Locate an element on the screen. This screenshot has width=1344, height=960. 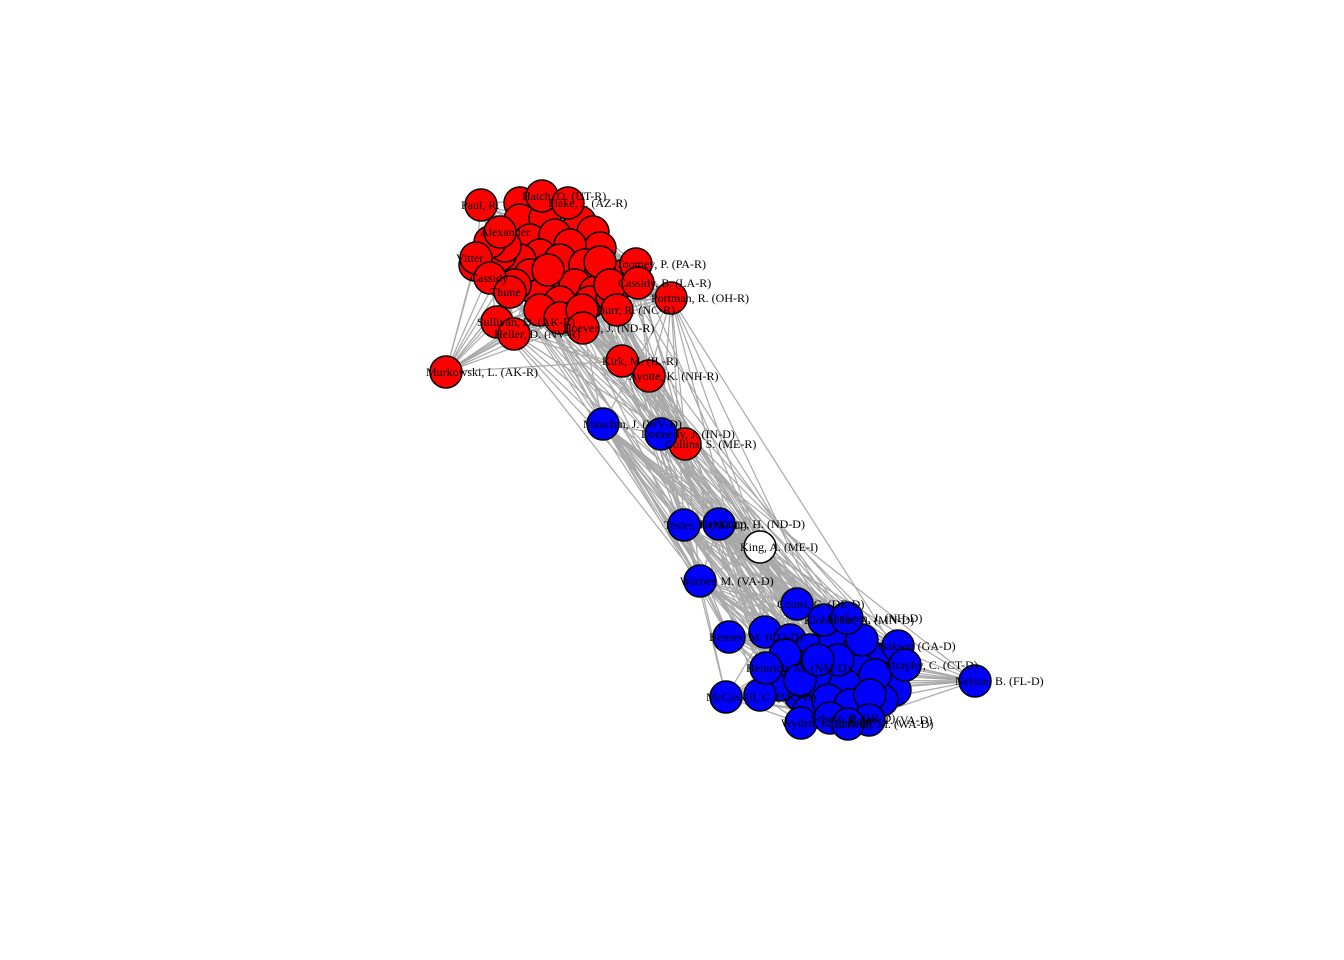
node-paul is located at coordinates (481, 205).